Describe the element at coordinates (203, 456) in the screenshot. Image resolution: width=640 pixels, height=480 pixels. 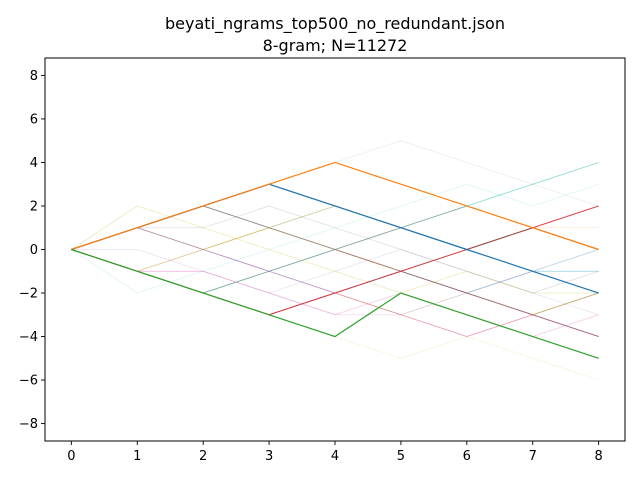
I see `x-tick-label: 2` at that location.